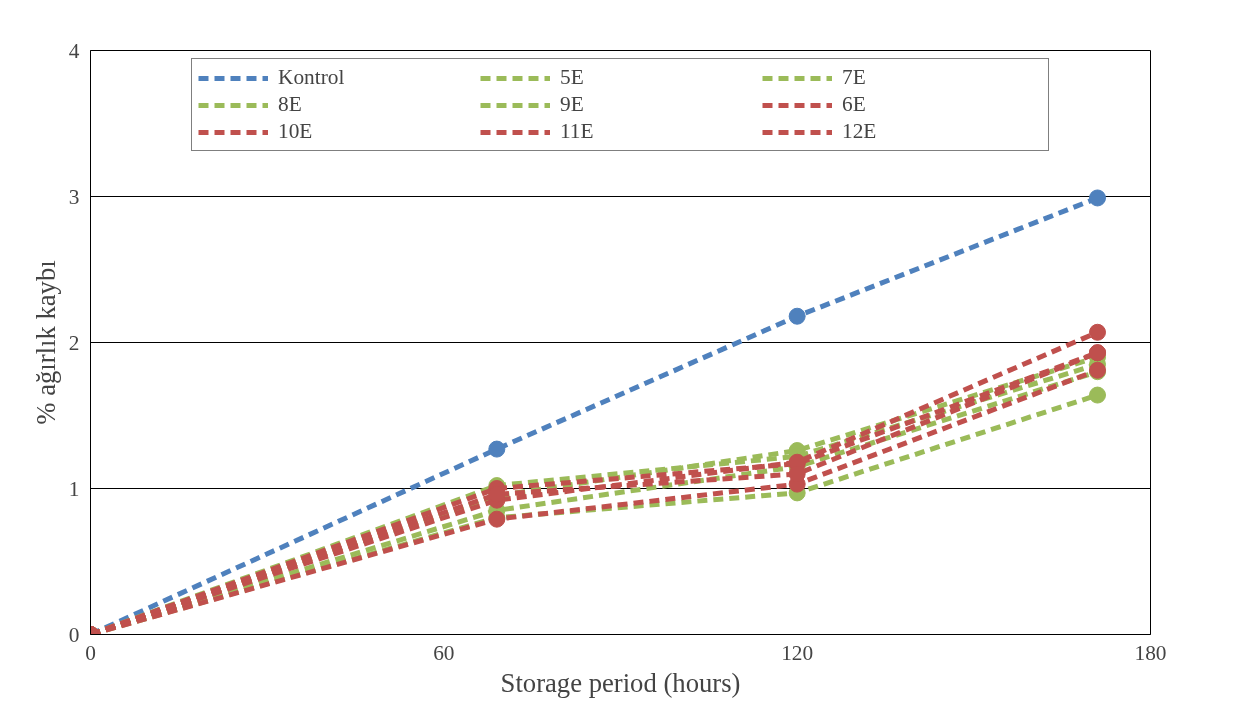  I want to click on legend-label: 10E, so click(296, 131).